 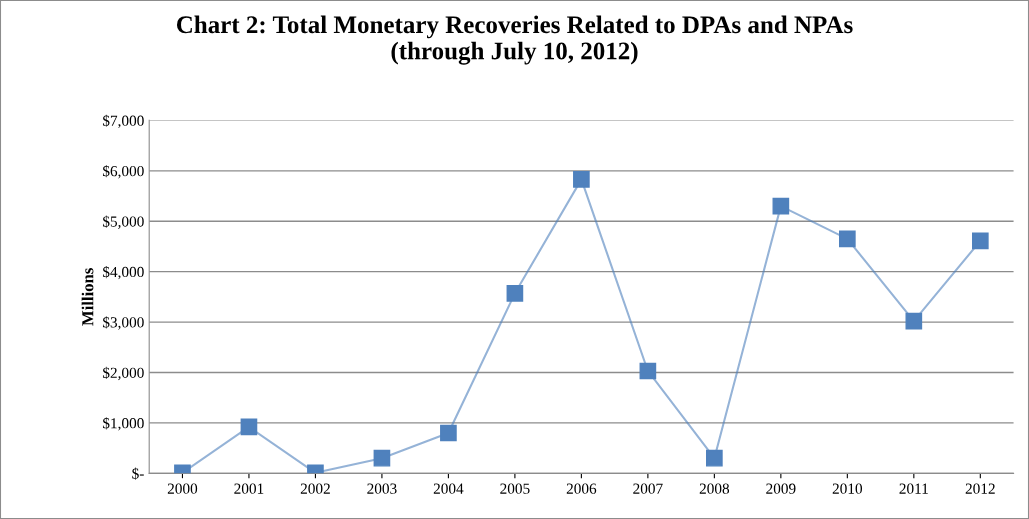 What do you see at coordinates (448, 488) in the screenshot?
I see `x-tick-label: 2004` at bounding box center [448, 488].